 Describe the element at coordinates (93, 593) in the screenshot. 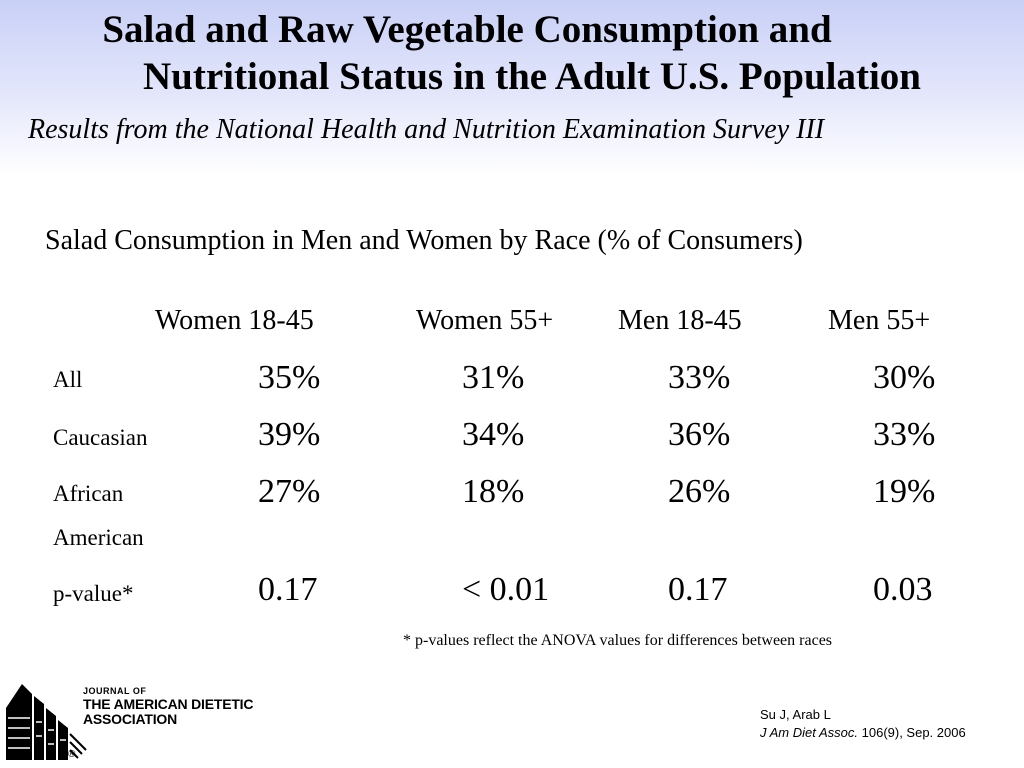

I see `row-label-p-value: p-value*` at that location.